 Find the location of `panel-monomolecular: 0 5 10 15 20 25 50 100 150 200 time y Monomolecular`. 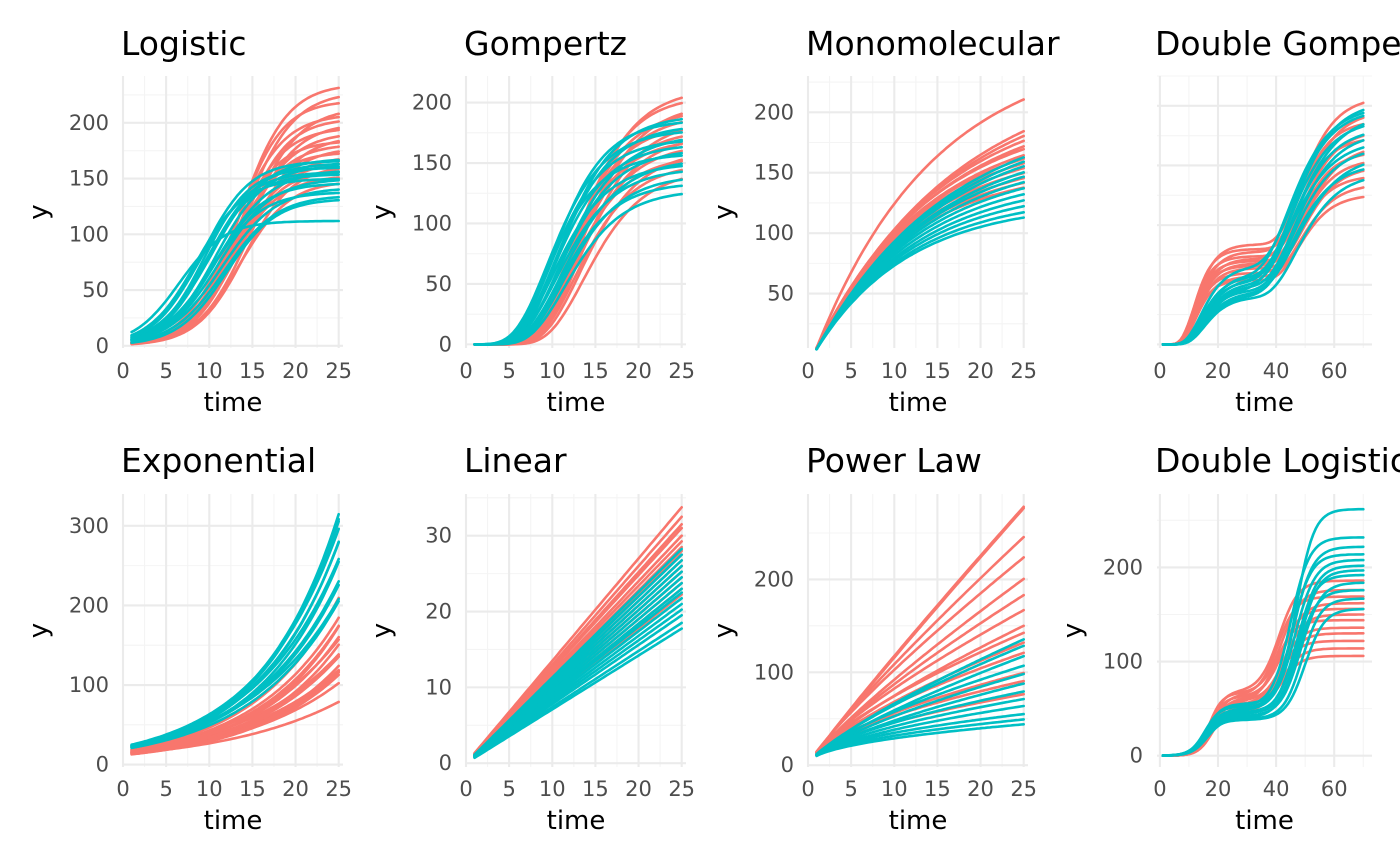

panel-monomolecular: 0 5 10 15 20 25 50 100 150 200 time y Monomolecular is located at coordinates (884, 221).